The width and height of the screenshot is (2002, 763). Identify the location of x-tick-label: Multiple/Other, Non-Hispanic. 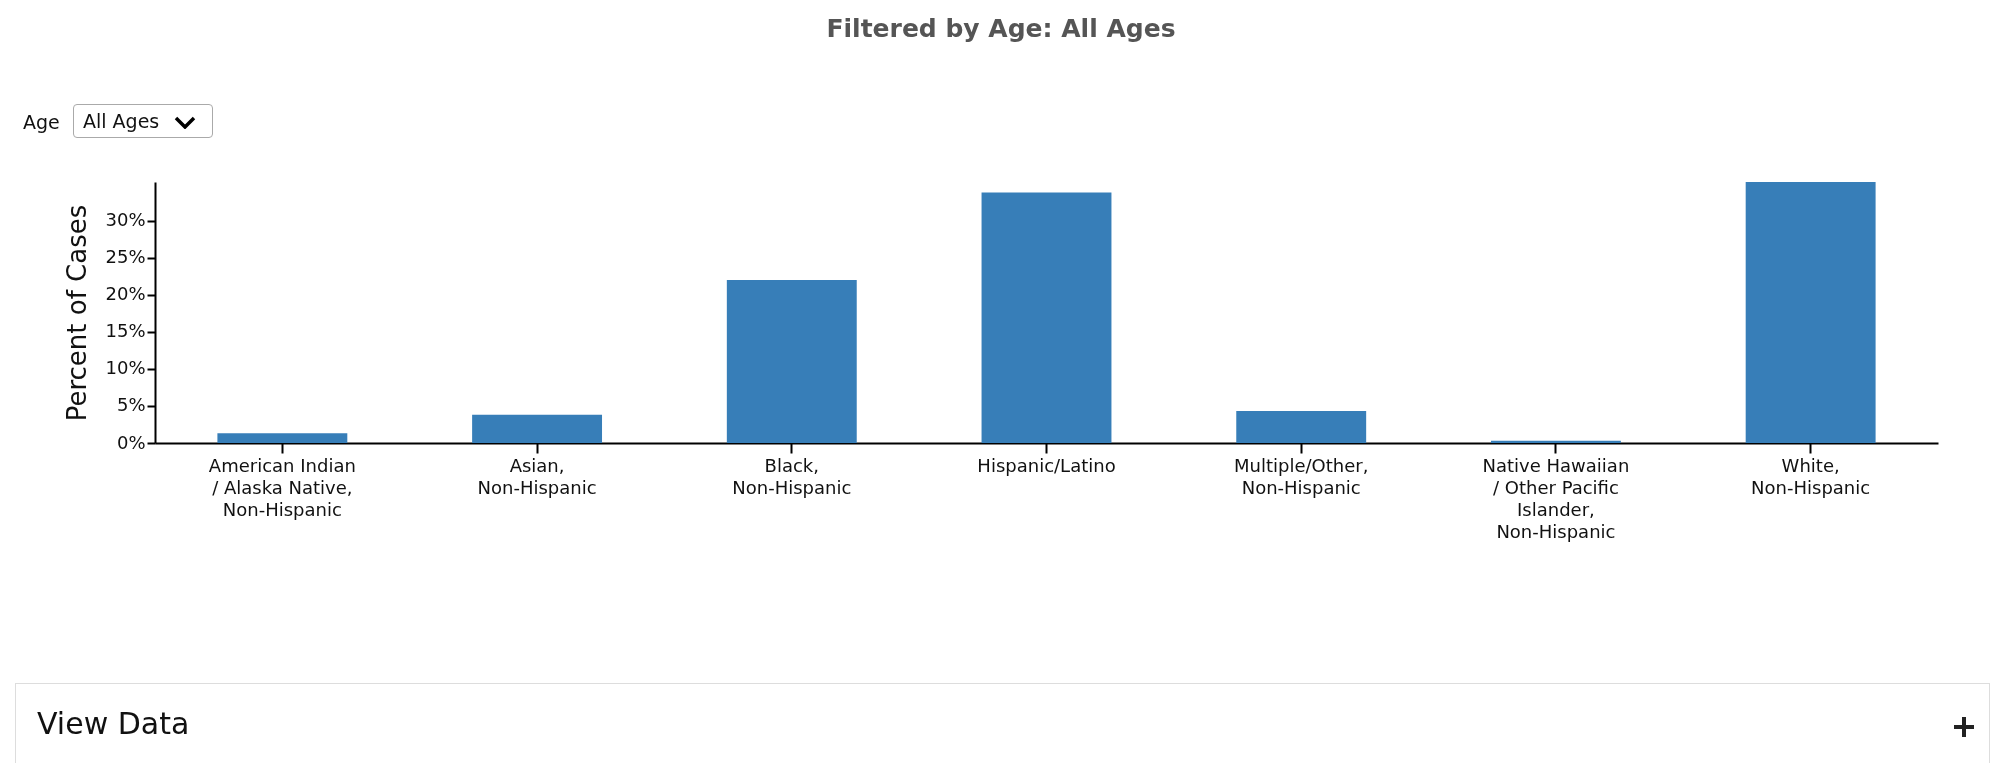
(1301, 476).